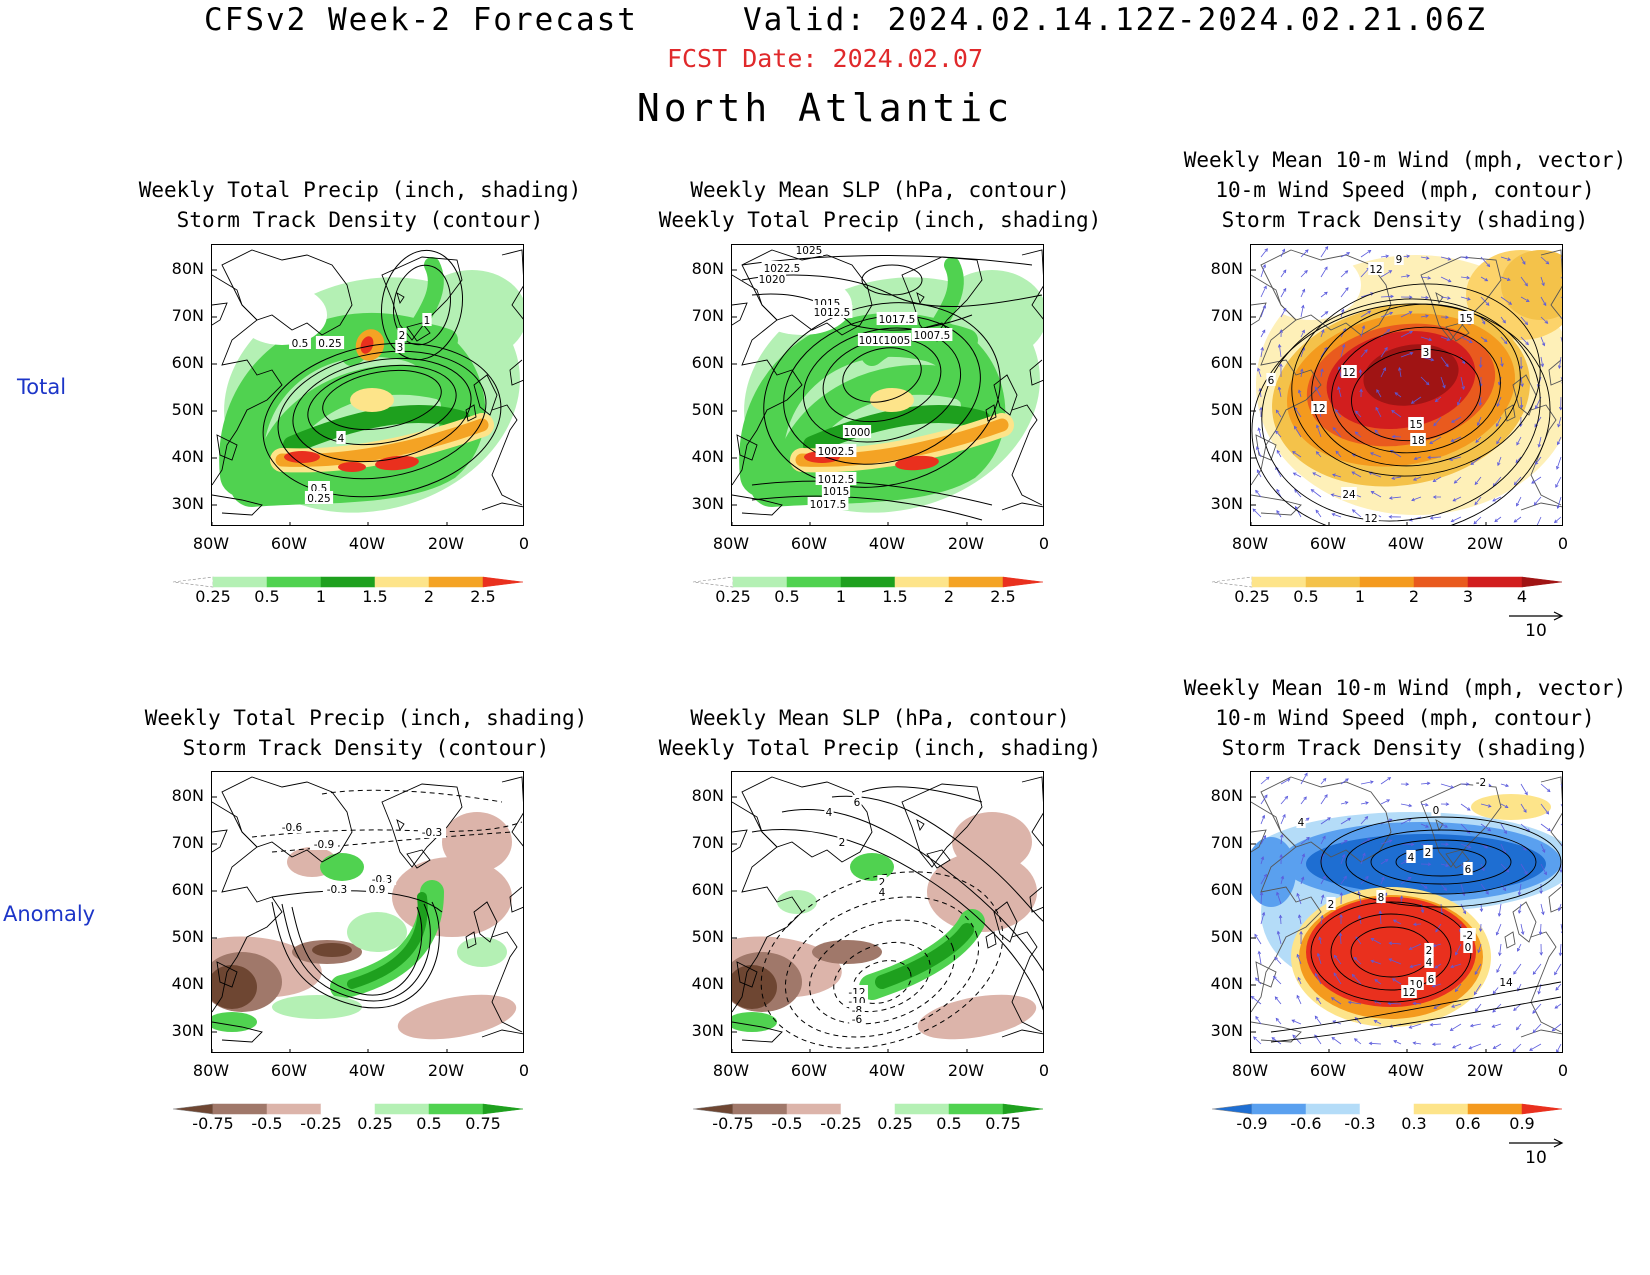 The width and height of the screenshot is (1650, 1275). What do you see at coordinates (375, 596) in the screenshot?
I see `colorbar-tick-label: 1.5` at bounding box center [375, 596].